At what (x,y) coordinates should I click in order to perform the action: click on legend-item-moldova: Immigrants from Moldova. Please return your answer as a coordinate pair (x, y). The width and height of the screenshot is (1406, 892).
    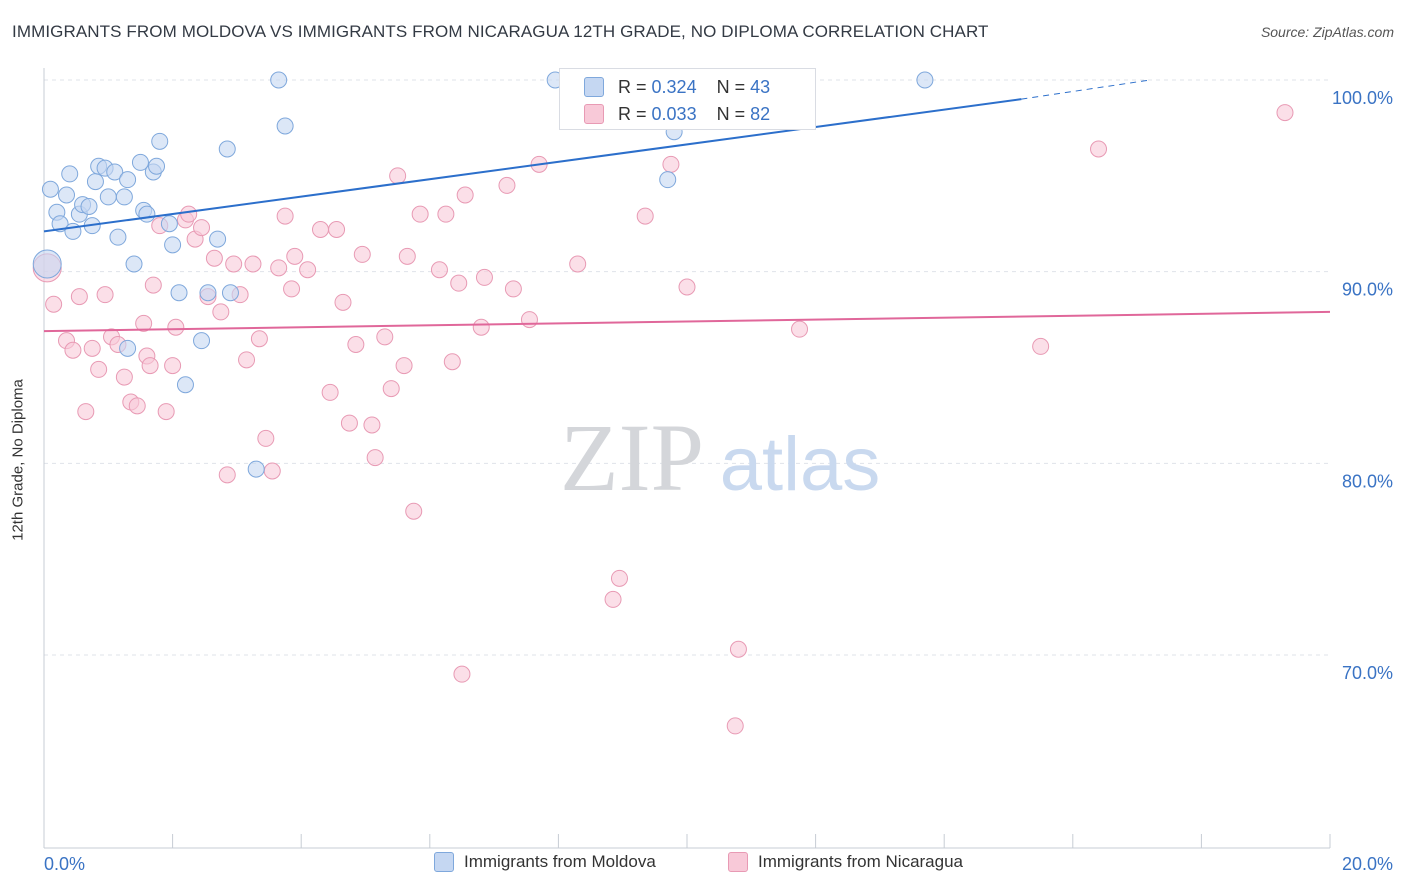
    Looking at the image, I should click on (545, 862).